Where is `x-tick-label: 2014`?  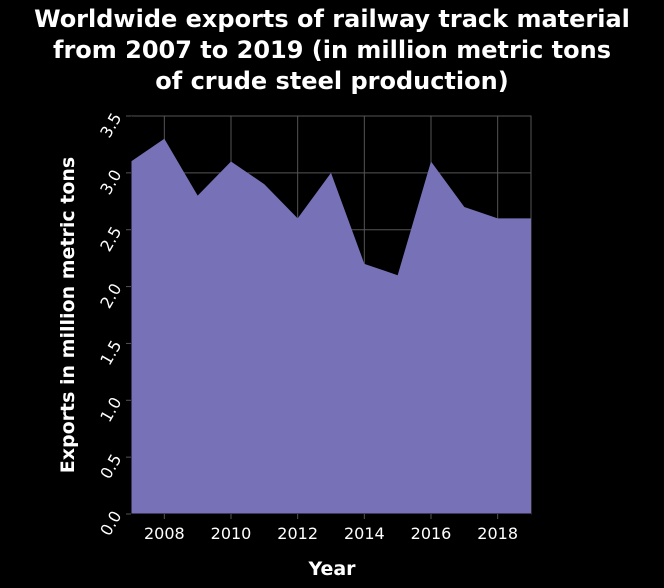 x-tick-label: 2014 is located at coordinates (364, 533).